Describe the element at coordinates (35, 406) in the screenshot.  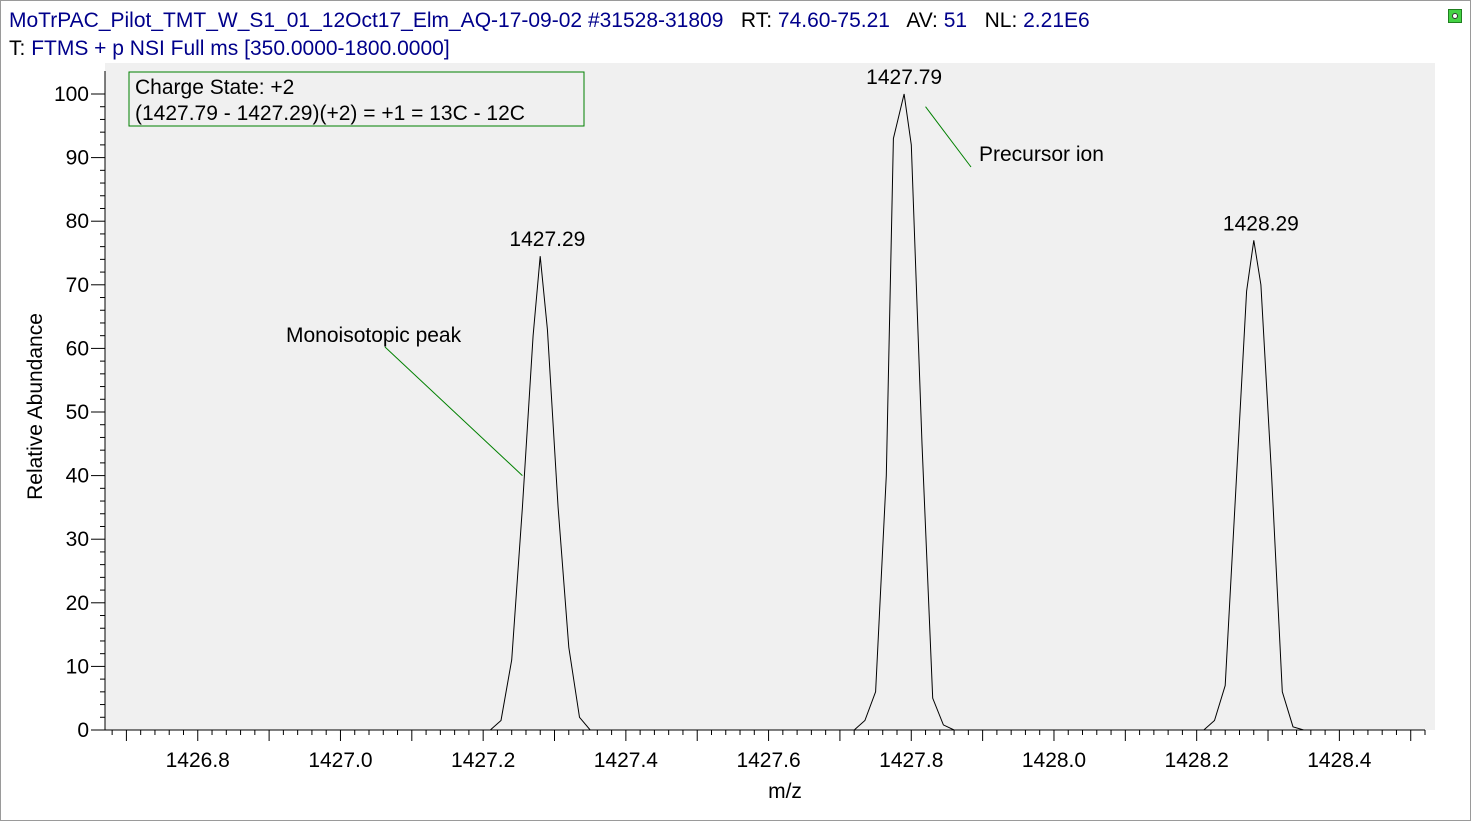
I see `y-axis-title: Relative Abundance` at that location.